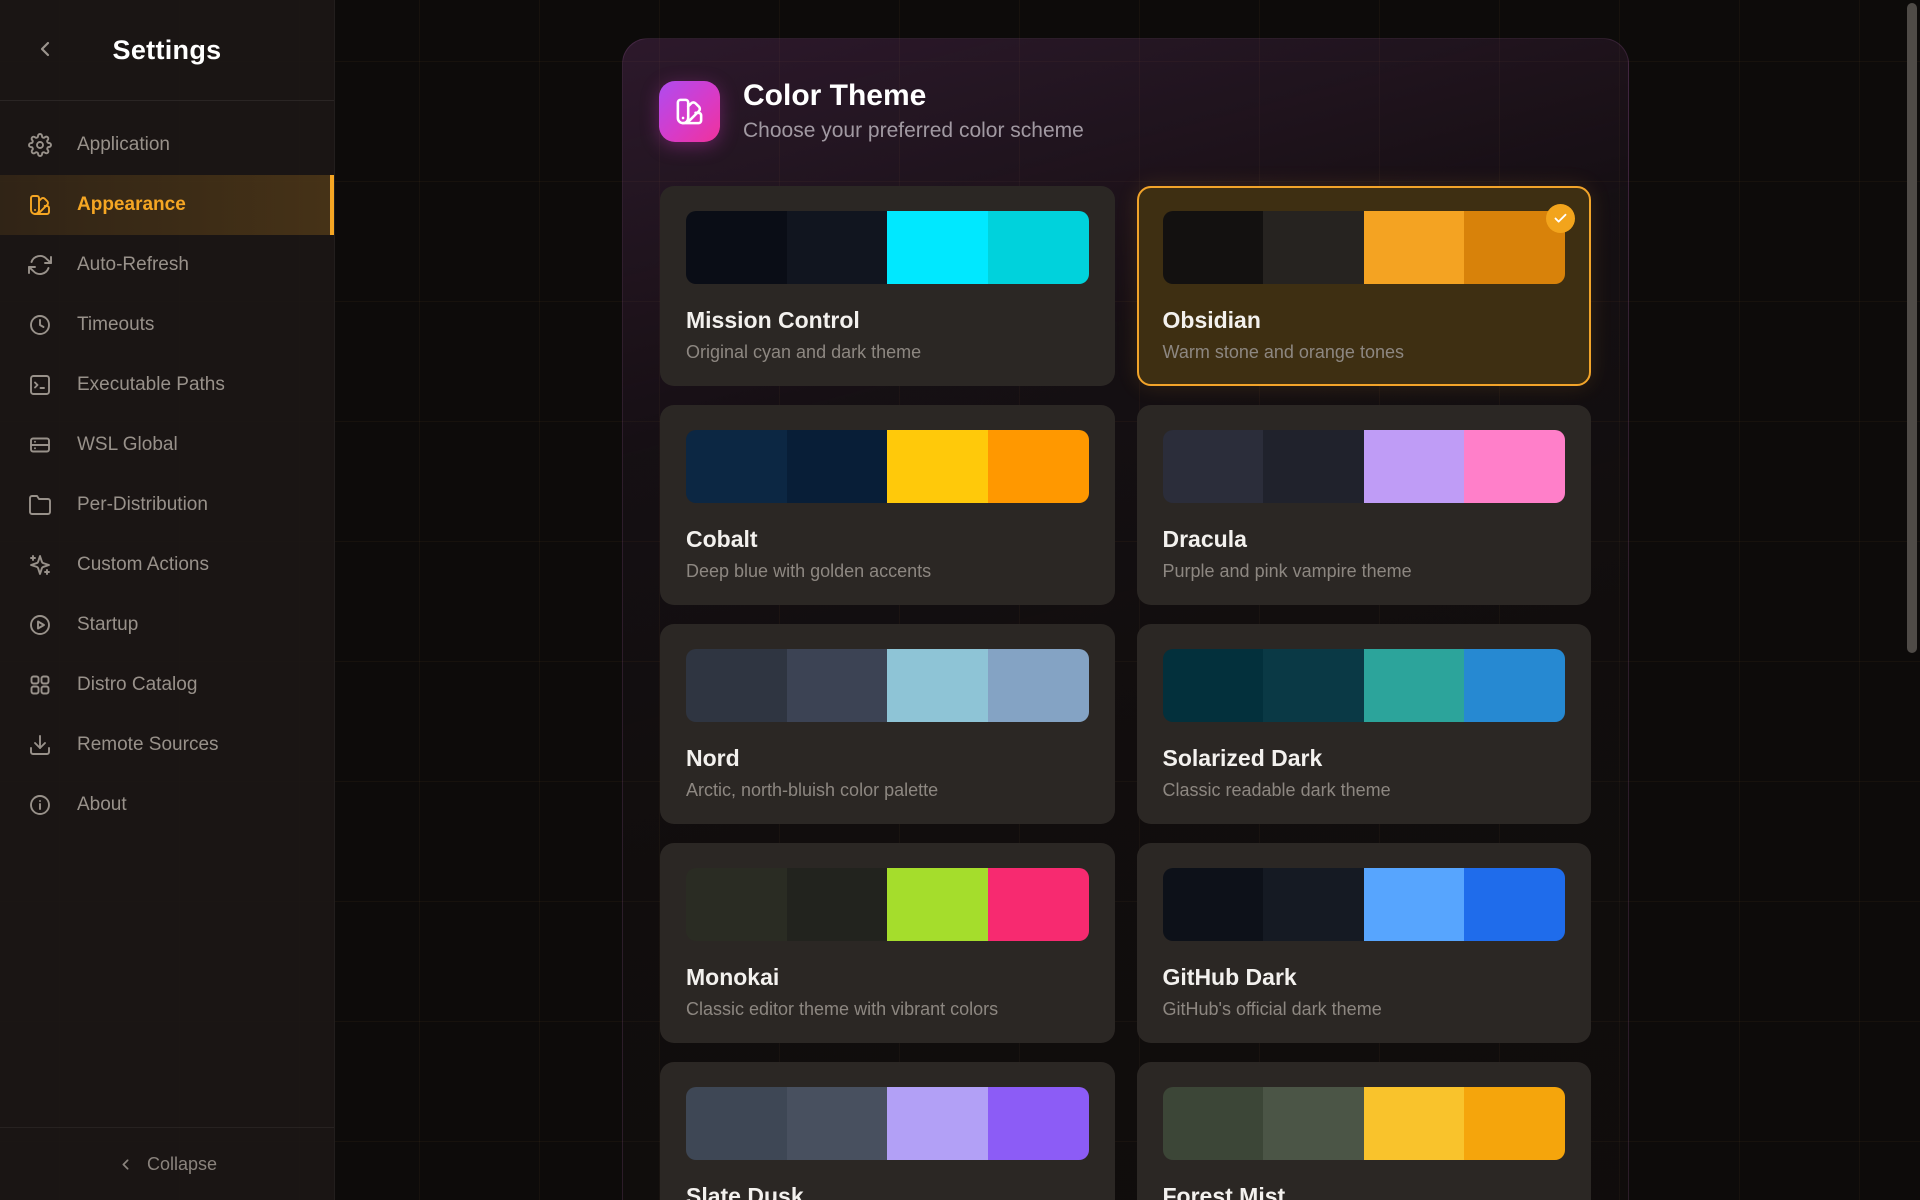 This screenshot has height=1200, width=1920. What do you see at coordinates (1363, 505) in the screenshot?
I see `theme-card-dracula: Dracula Purple and pink vampire theme` at bounding box center [1363, 505].